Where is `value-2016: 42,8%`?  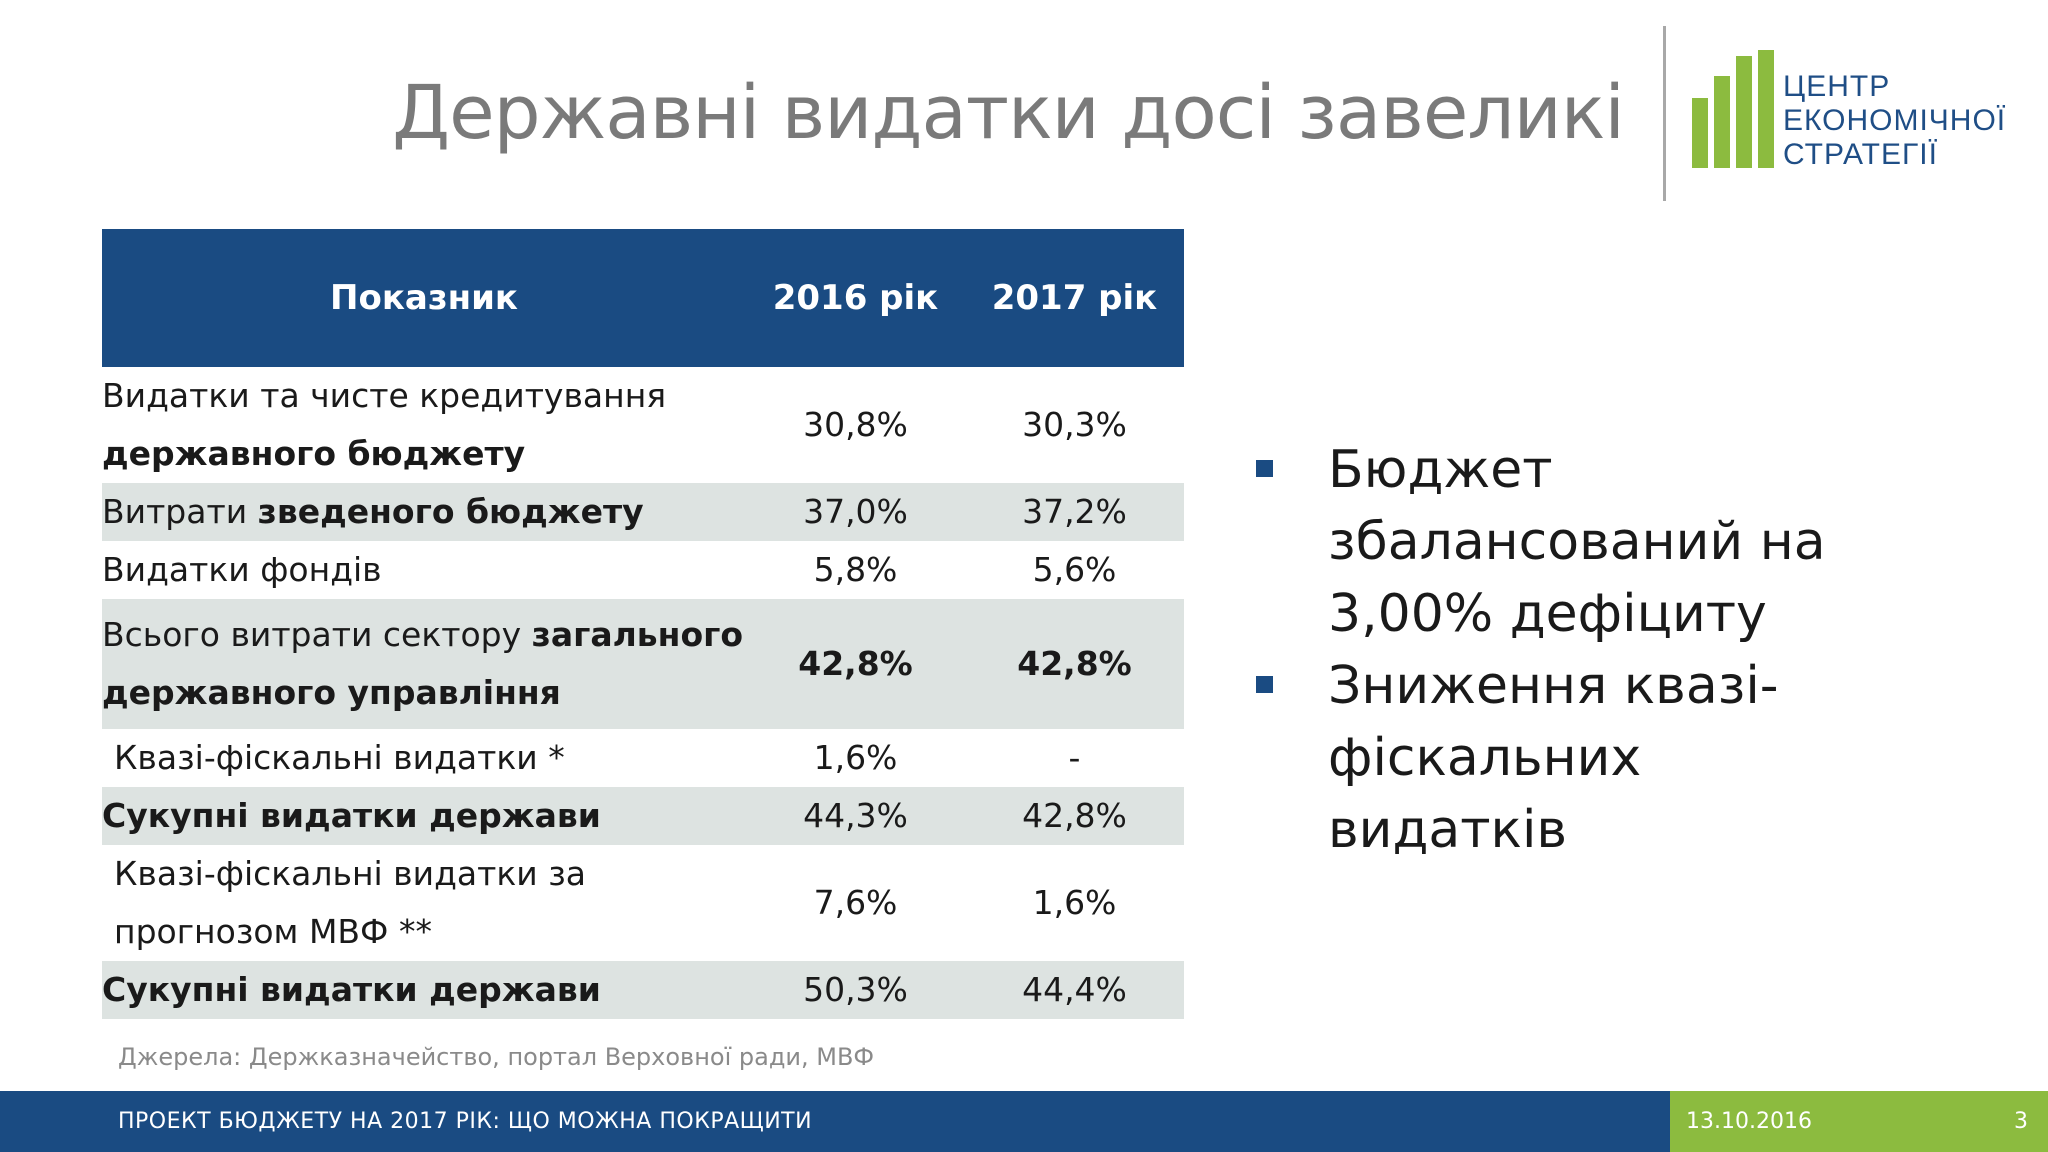 value-2016: 42,8% is located at coordinates (855, 664).